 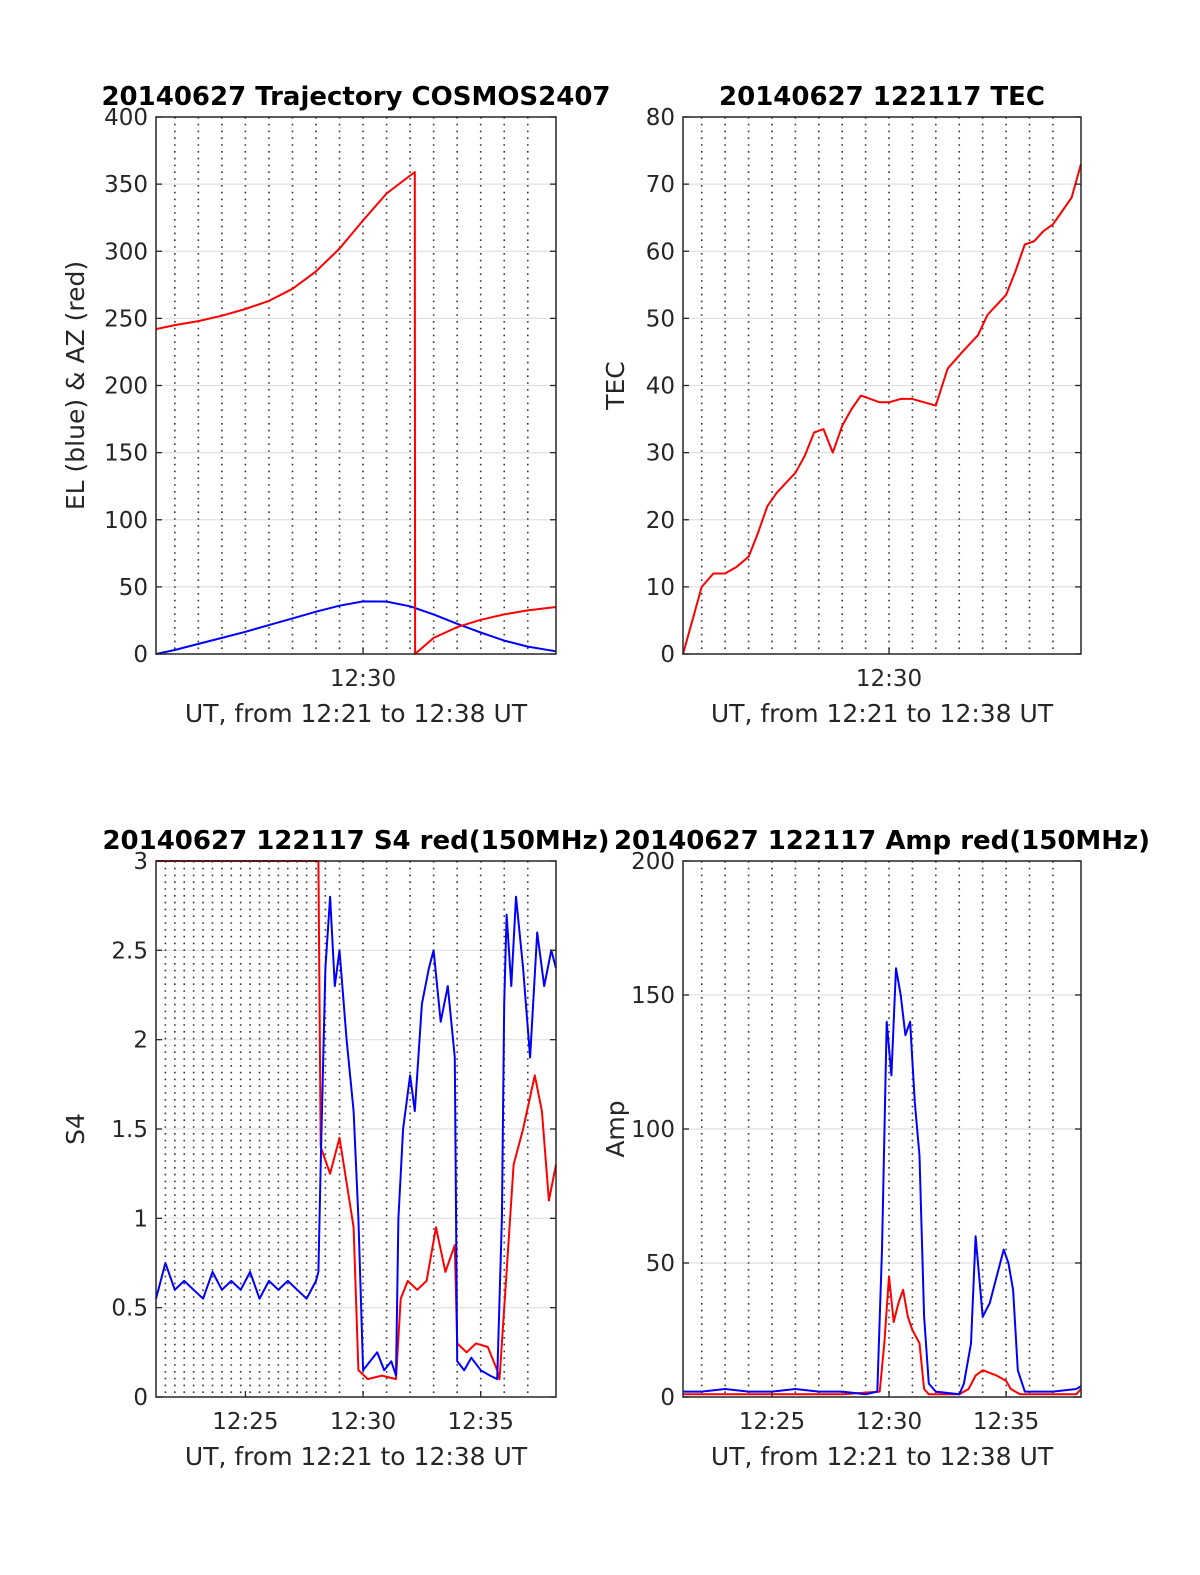 What do you see at coordinates (660, 319) in the screenshot?
I see `tec-ytick-label: 50` at bounding box center [660, 319].